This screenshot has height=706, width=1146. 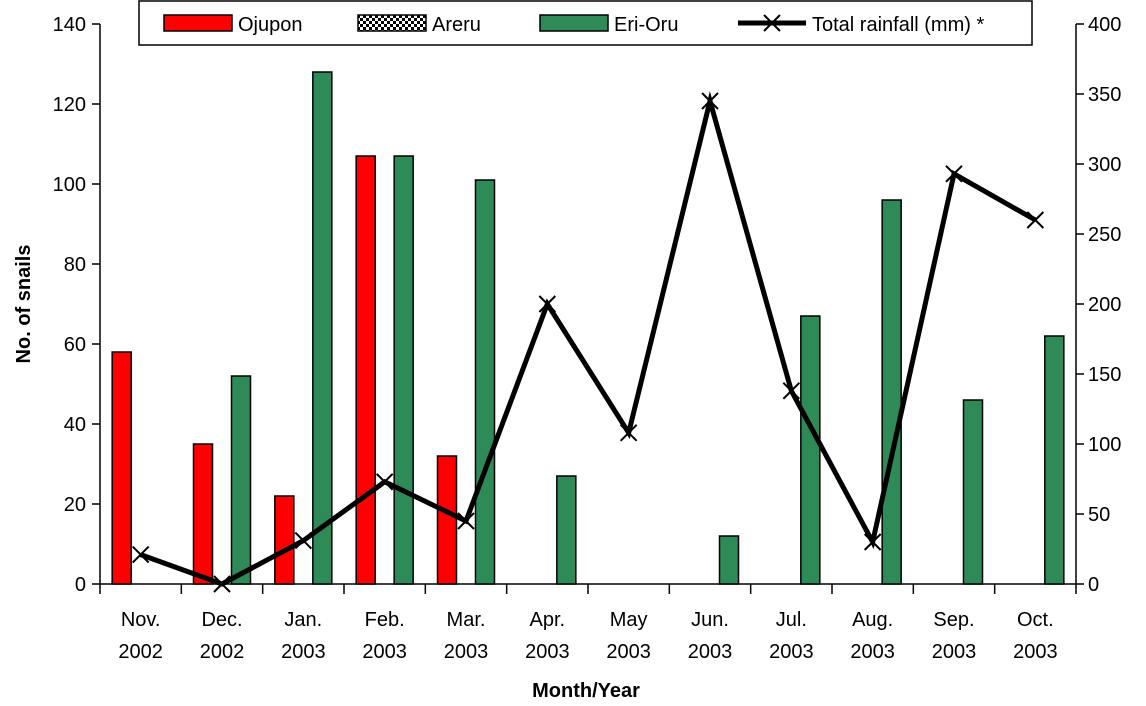 What do you see at coordinates (953, 620) in the screenshot?
I see `x-tick-label: Sep.` at bounding box center [953, 620].